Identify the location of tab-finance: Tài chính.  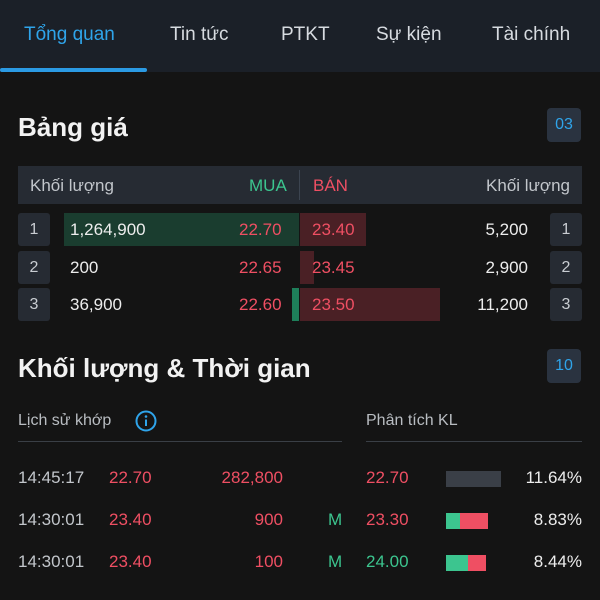
(531, 34).